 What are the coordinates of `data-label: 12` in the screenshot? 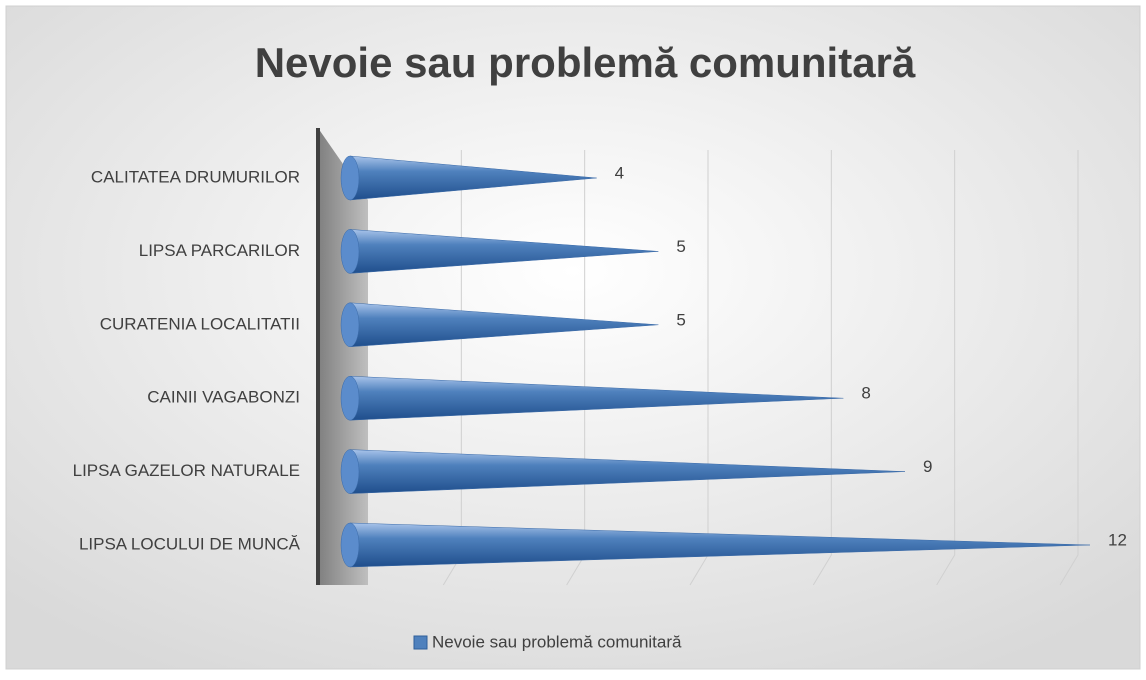 It's located at (1117, 539).